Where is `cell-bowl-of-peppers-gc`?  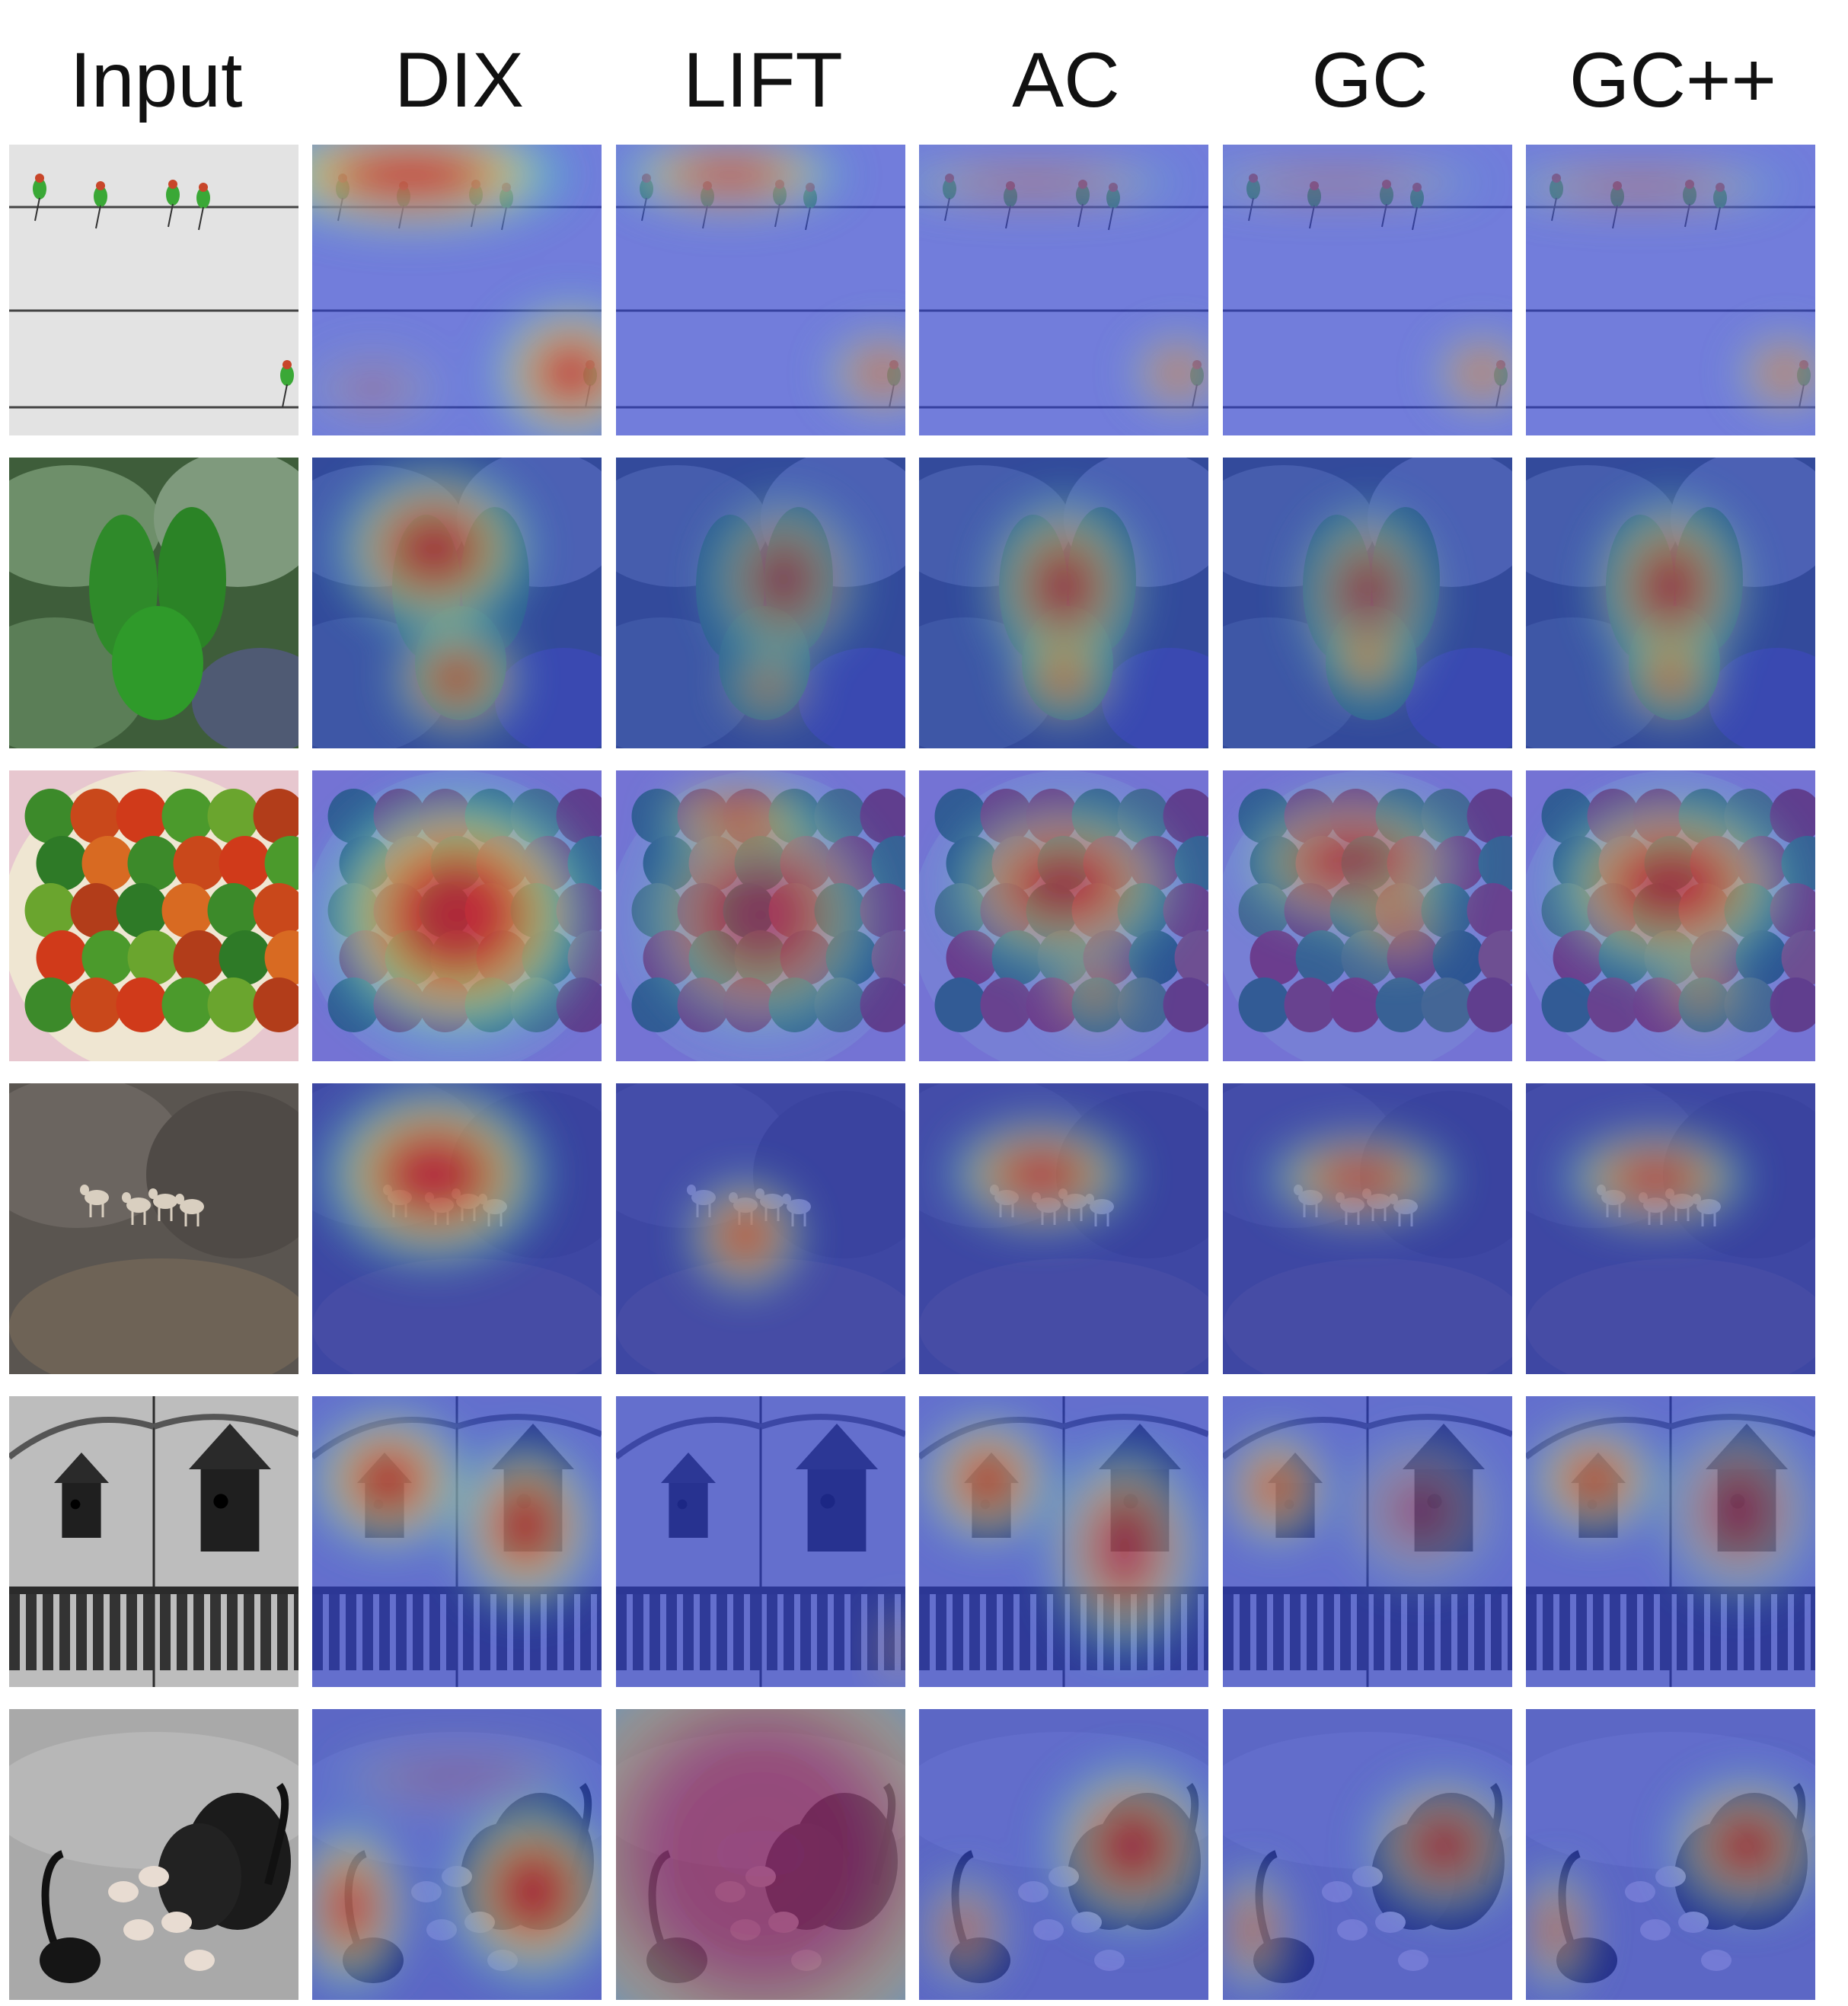 cell-bowl-of-peppers-gc is located at coordinates (1367, 915).